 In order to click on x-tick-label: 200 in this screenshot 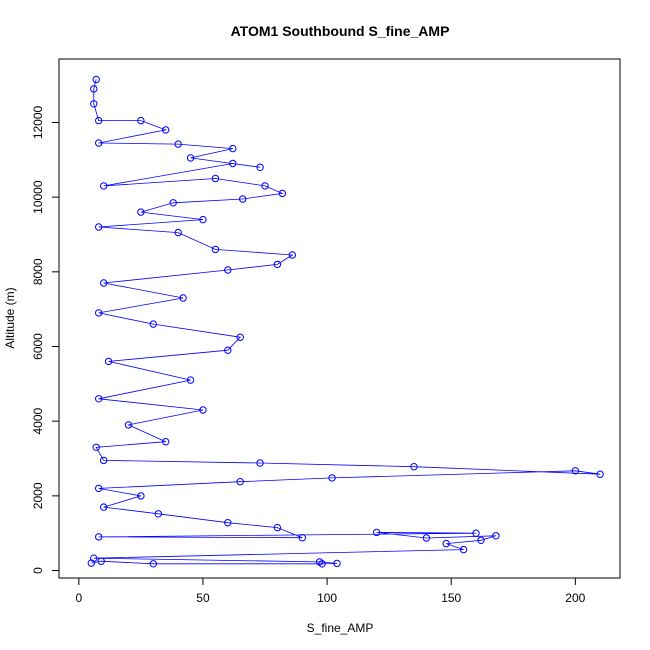, I will do `click(575, 598)`.